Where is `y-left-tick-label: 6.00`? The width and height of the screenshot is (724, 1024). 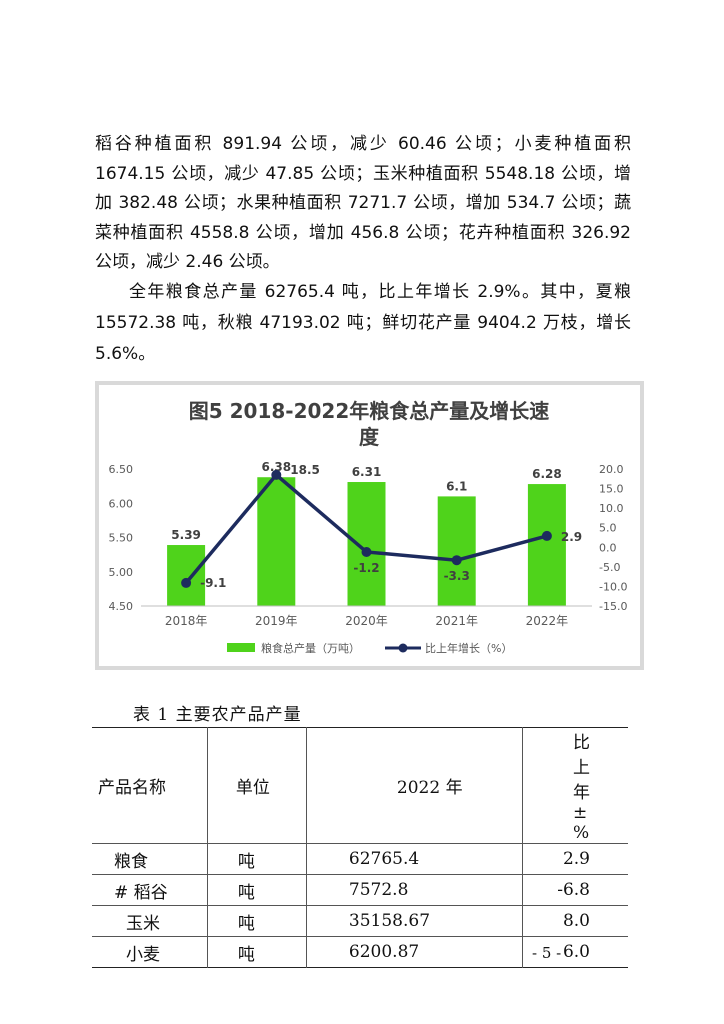 y-left-tick-label: 6.00 is located at coordinates (121, 503).